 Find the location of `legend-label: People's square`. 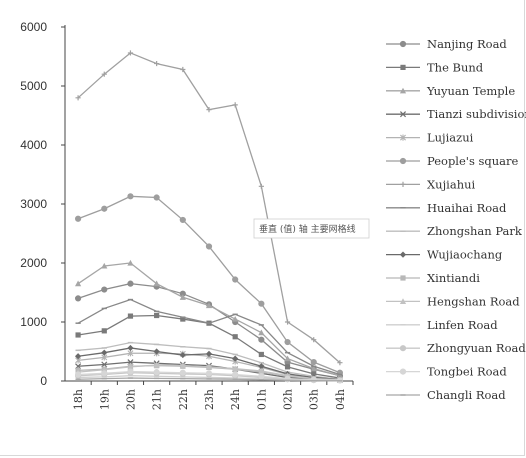

legend-label: People's square is located at coordinates (473, 161).